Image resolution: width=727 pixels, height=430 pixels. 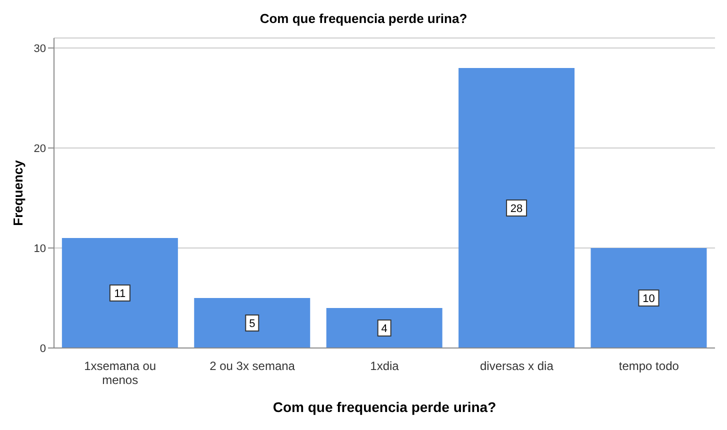 I want to click on data-label: 4, so click(x=384, y=329).